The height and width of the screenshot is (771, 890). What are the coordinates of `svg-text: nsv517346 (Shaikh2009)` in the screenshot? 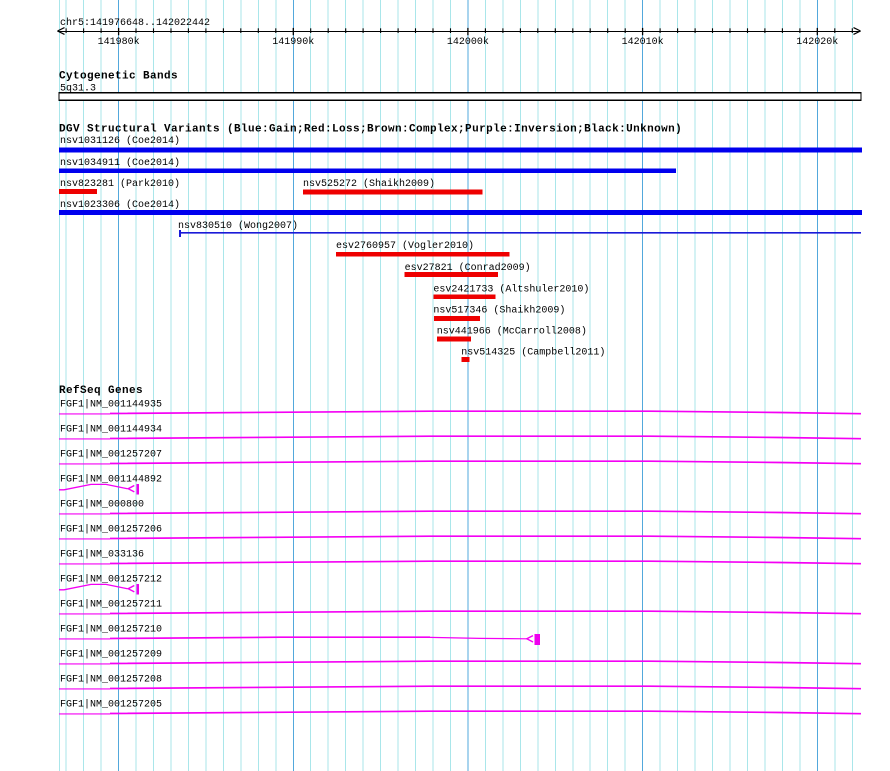 It's located at (499, 311).